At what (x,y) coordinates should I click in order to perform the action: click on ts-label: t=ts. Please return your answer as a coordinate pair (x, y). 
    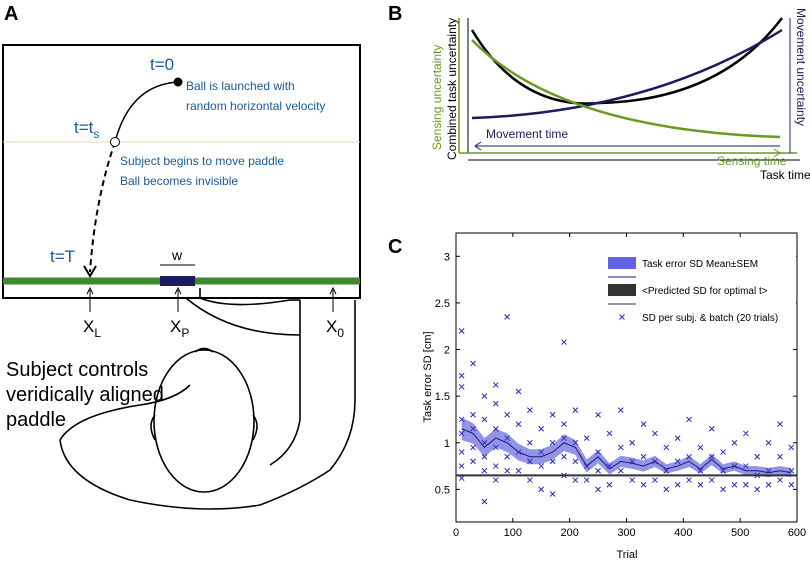
    Looking at the image, I should click on (86, 129).